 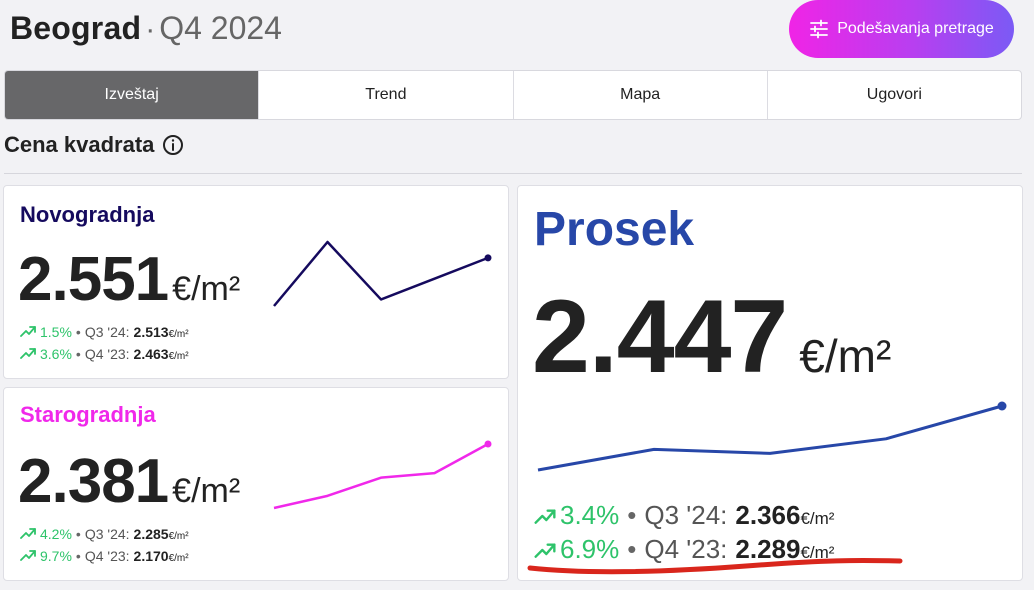 What do you see at coordinates (151, 354) in the screenshot?
I see `stat-value: 2.463` at bounding box center [151, 354].